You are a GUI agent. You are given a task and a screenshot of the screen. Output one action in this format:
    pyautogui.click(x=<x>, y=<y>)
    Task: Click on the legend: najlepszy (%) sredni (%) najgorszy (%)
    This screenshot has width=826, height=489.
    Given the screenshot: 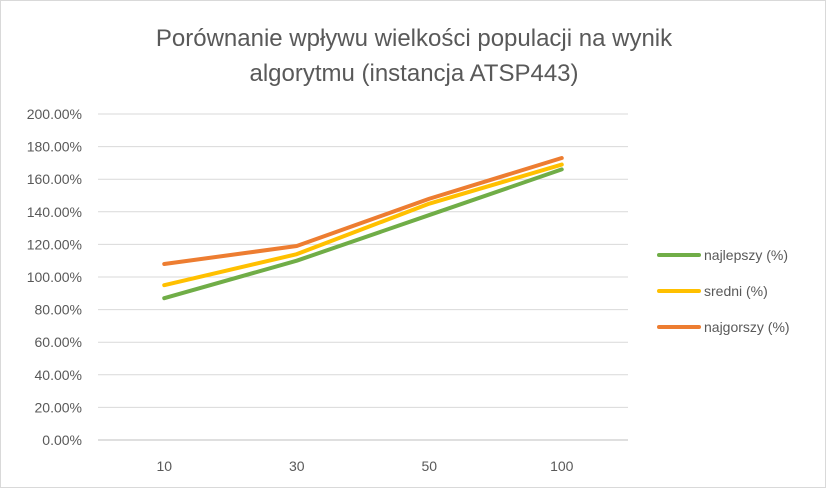 What is the action you would take?
    pyautogui.click(x=723, y=291)
    